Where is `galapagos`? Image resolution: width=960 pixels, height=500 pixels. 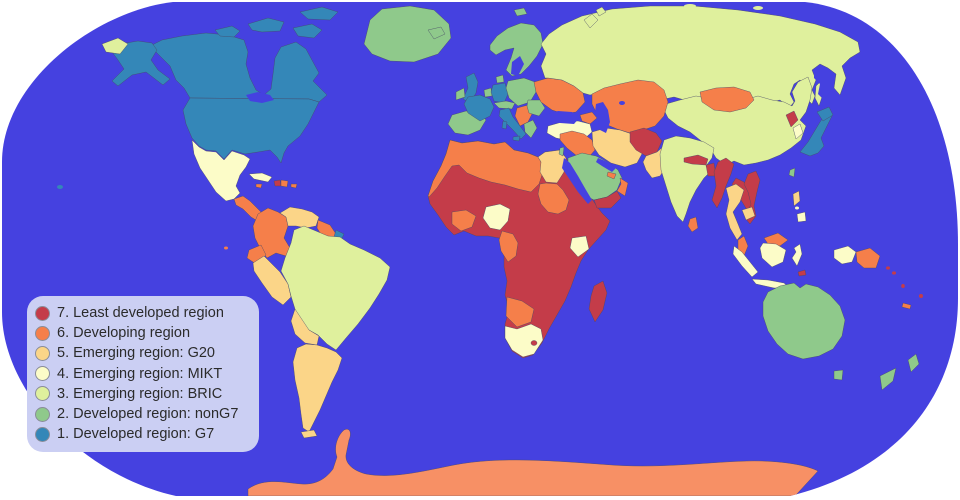 galapagos is located at coordinates (226, 248).